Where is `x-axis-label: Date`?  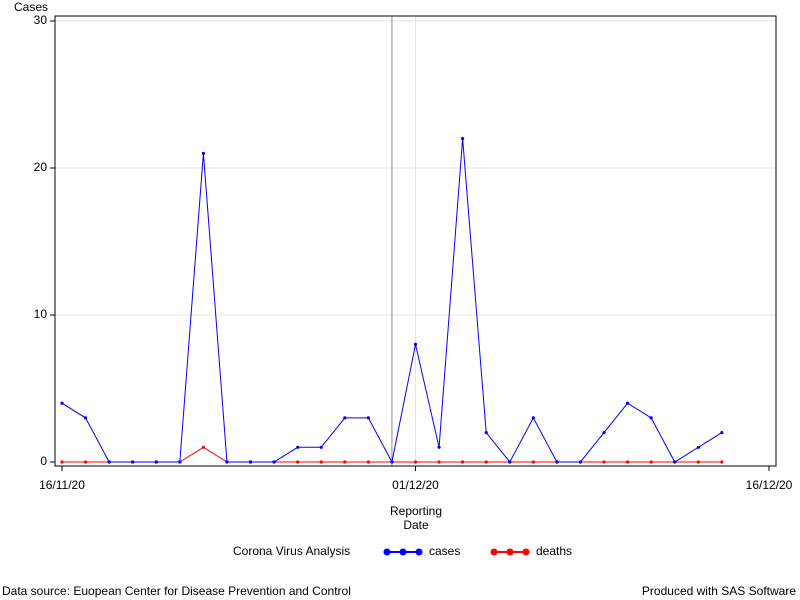
x-axis-label: Date is located at coordinates (416, 525).